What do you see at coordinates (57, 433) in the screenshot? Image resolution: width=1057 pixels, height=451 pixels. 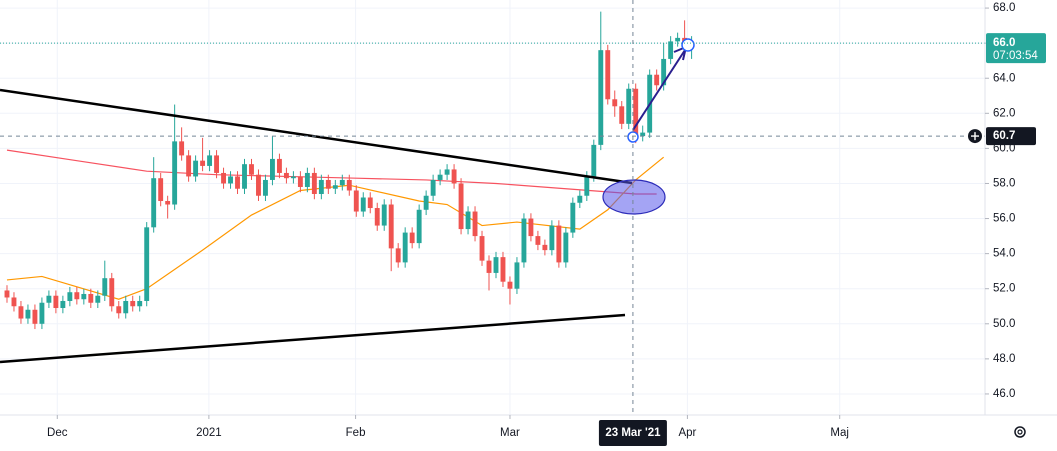 I see `x-tick-label: Dec` at bounding box center [57, 433].